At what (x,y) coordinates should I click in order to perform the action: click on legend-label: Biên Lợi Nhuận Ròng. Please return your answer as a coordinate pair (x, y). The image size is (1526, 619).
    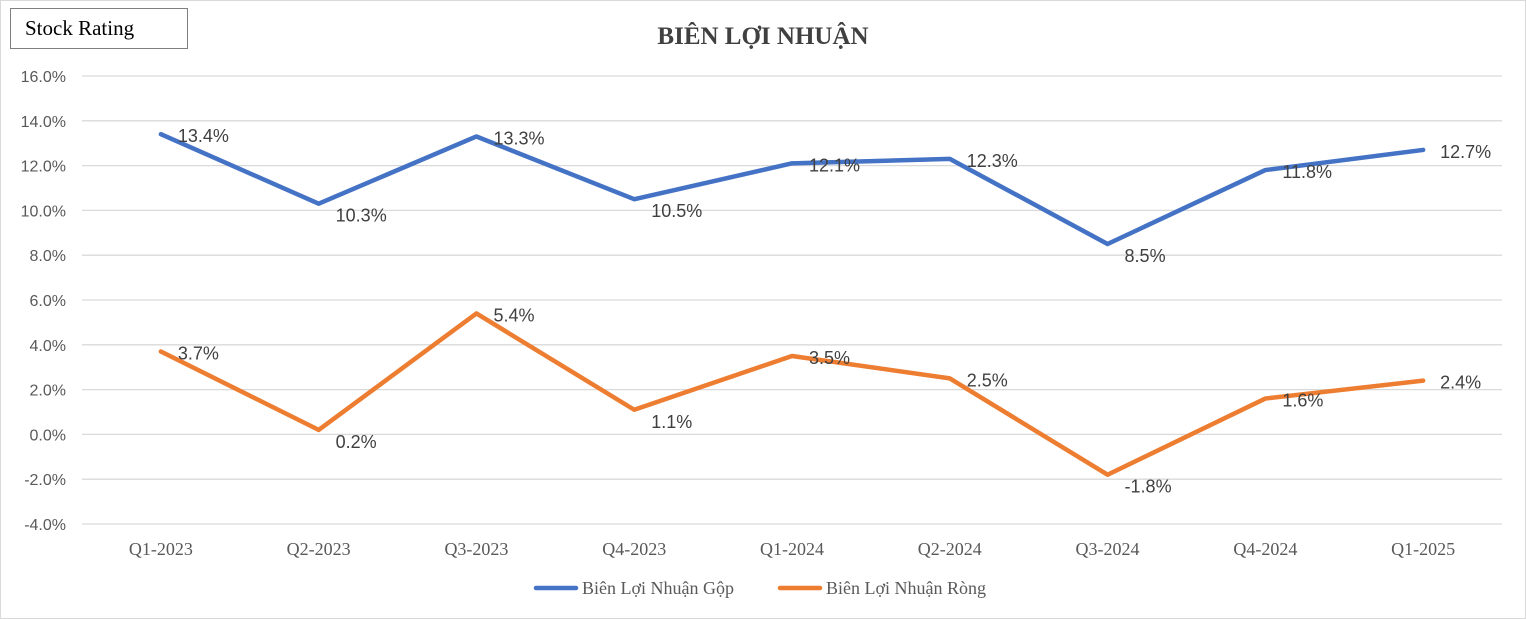
    Looking at the image, I should click on (906, 588).